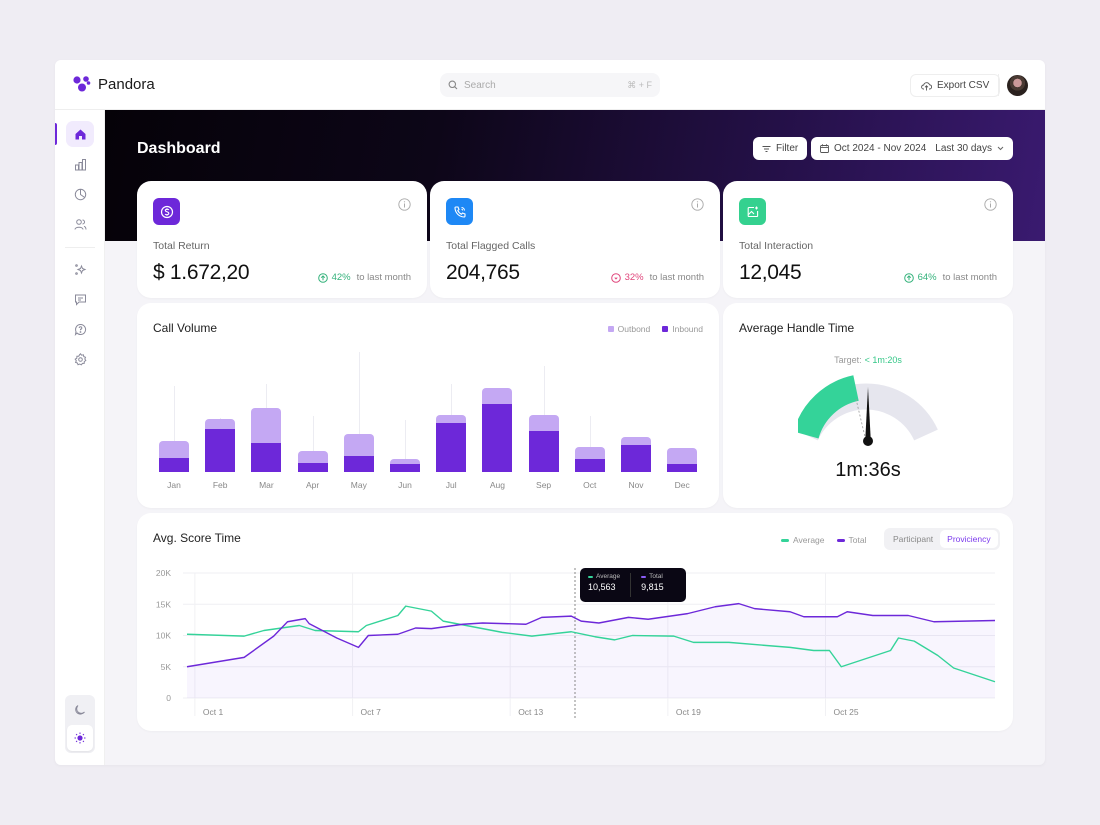 The width and height of the screenshot is (1100, 825). Describe the element at coordinates (634, 277) in the screenshot. I see `stat-change-value: 32%` at that location.